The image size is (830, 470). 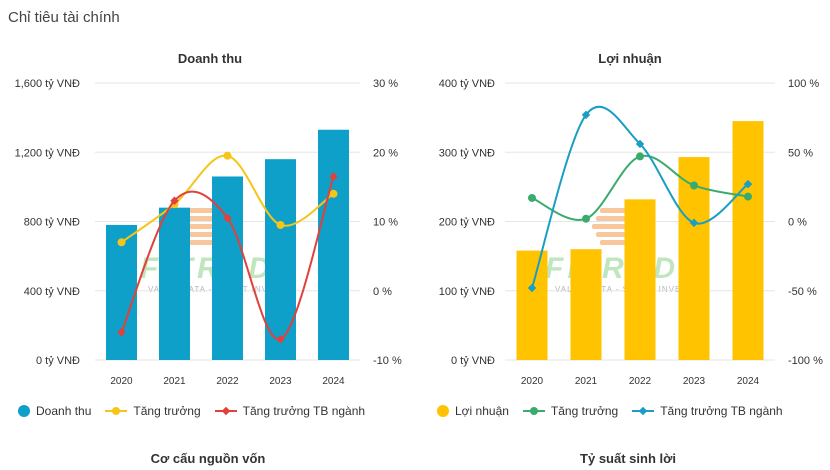 What do you see at coordinates (47, 84) in the screenshot?
I see `y-tick-label: 1,600 tỷ VNĐ` at bounding box center [47, 84].